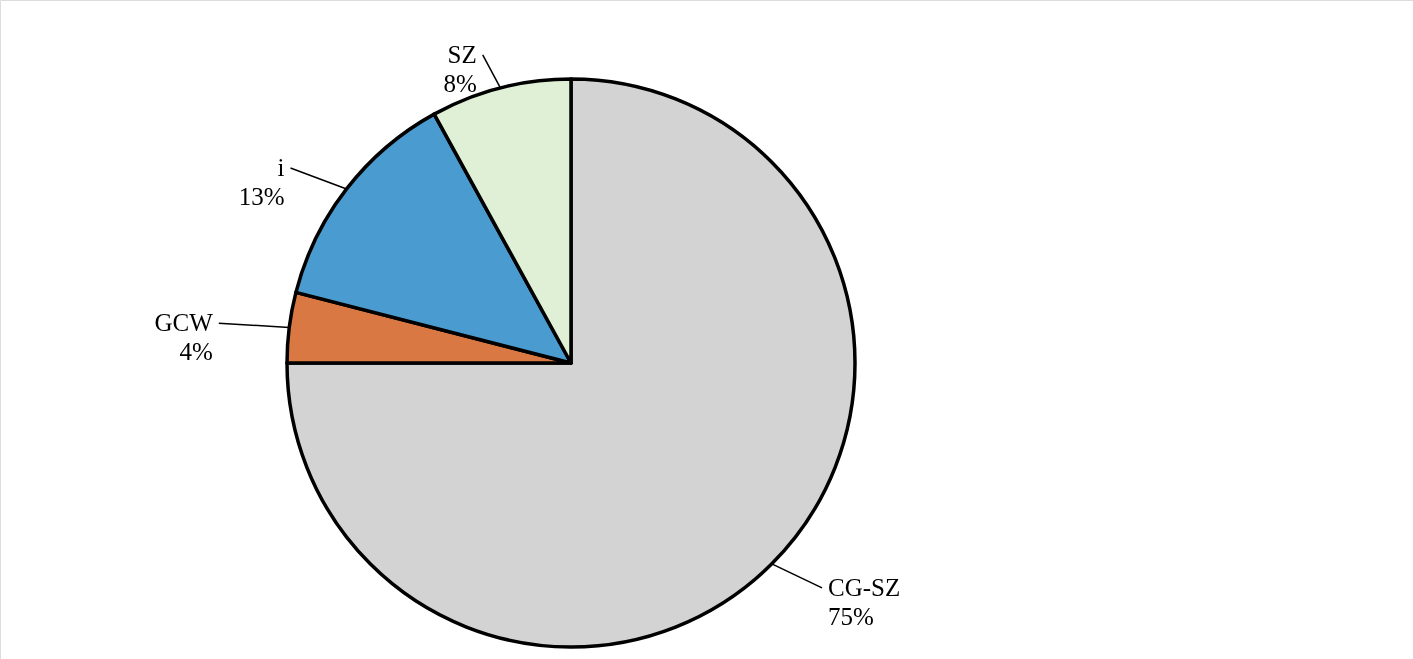 This screenshot has width=1413, height=659. What do you see at coordinates (462, 54) in the screenshot?
I see `slice-label: SZ` at bounding box center [462, 54].